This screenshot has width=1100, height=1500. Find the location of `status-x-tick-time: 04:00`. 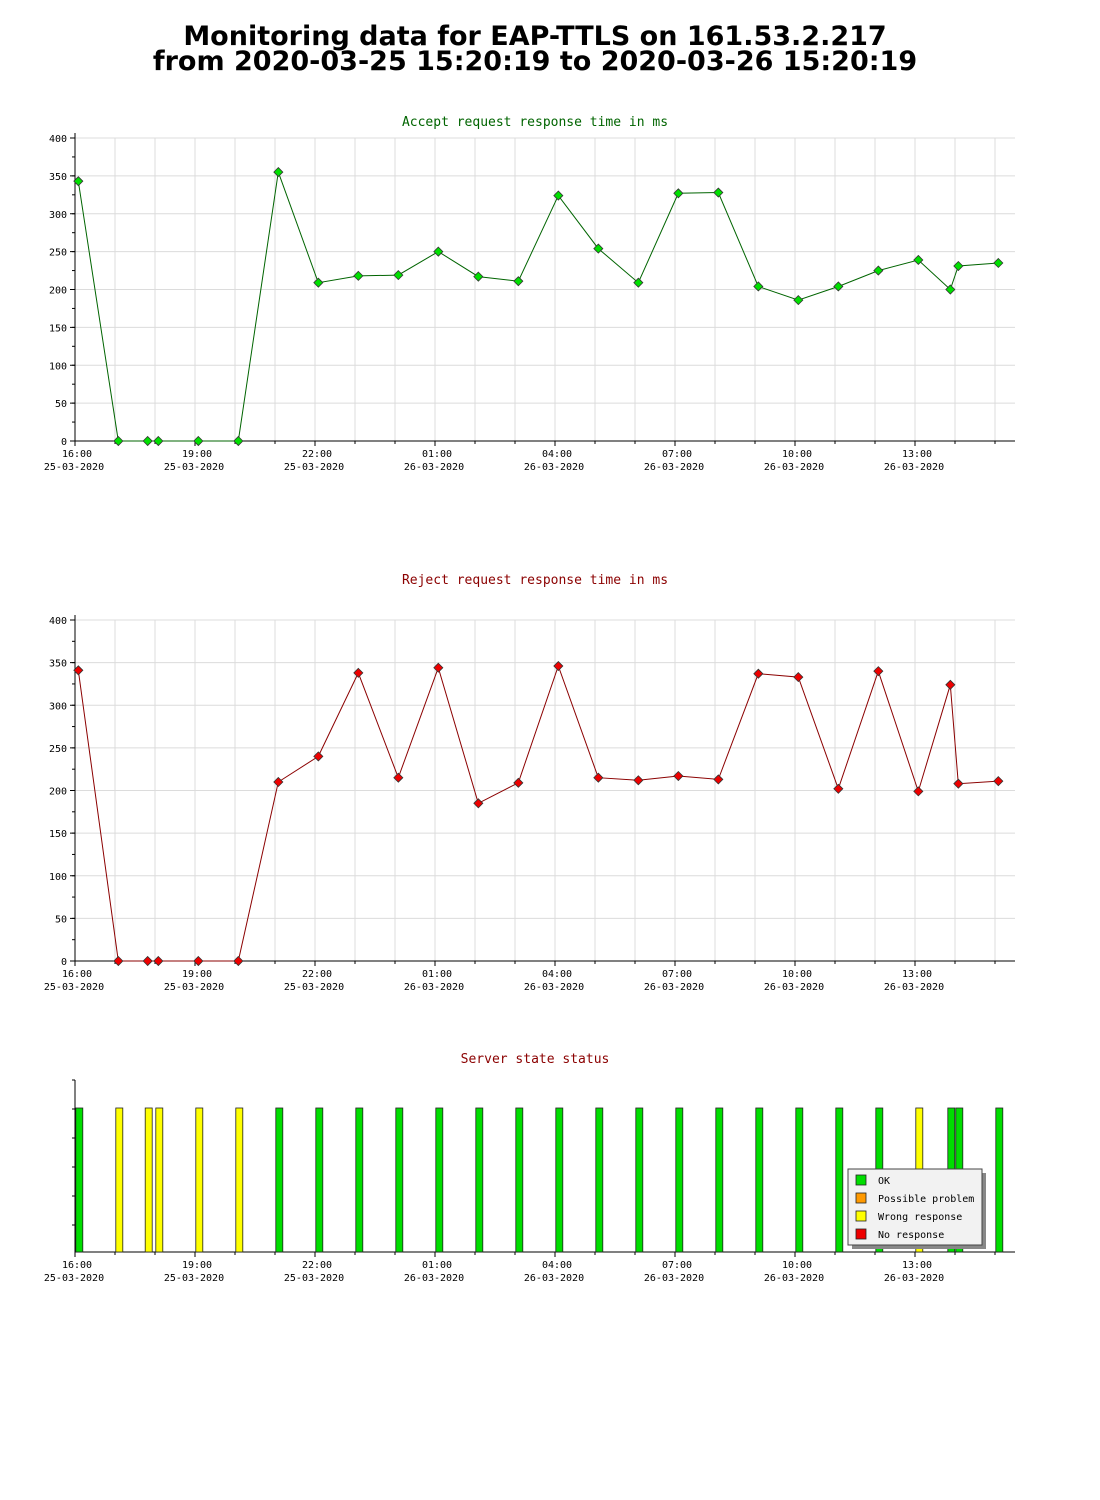

status-x-tick-time: 04:00 is located at coordinates (557, 1265).